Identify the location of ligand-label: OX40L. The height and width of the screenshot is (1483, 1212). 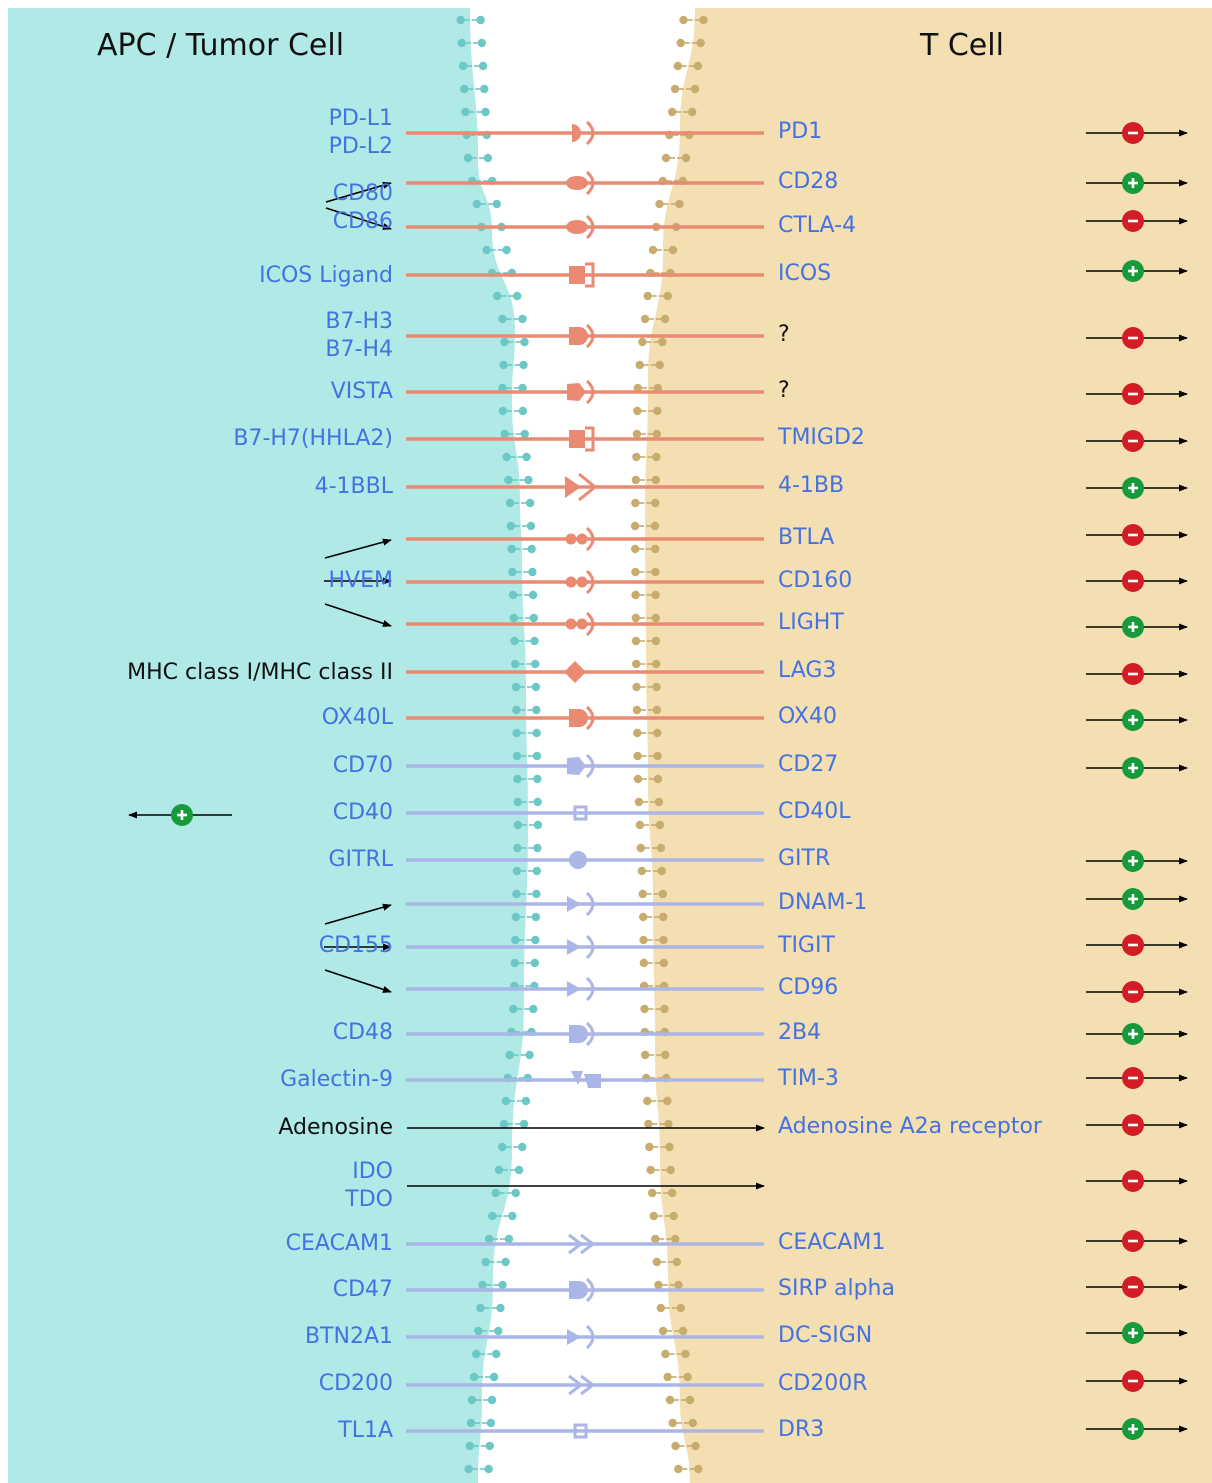
(357, 717).